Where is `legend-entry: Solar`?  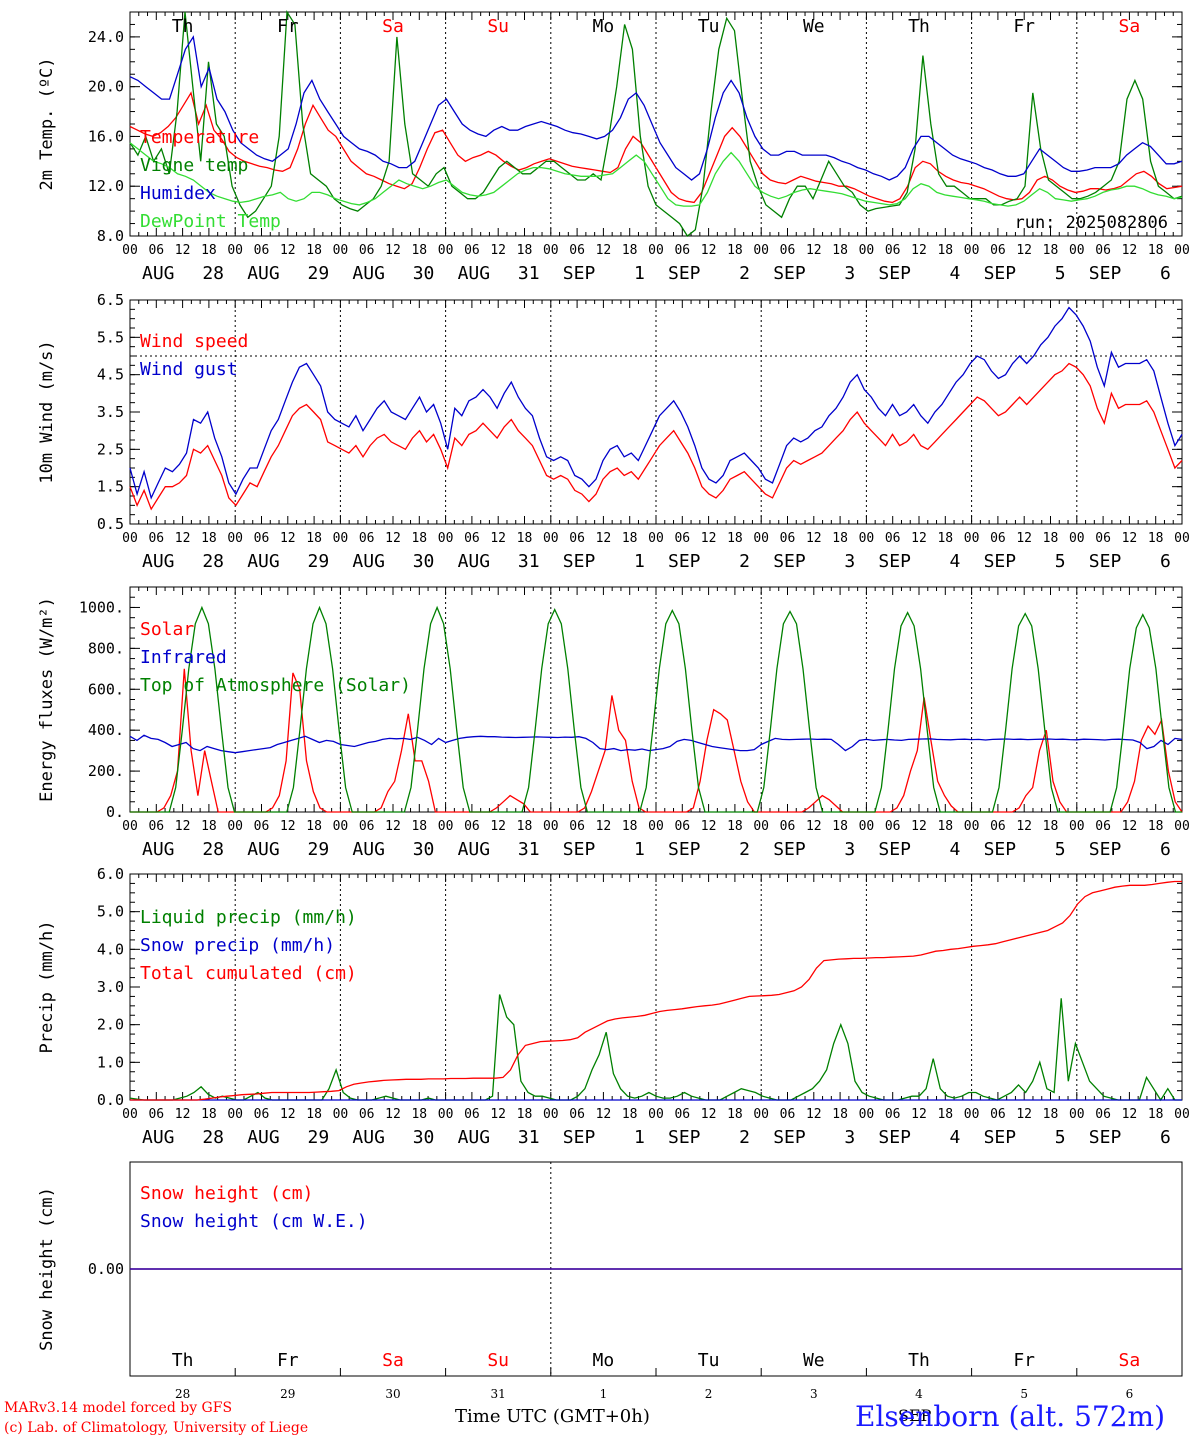
legend-entry: Solar is located at coordinates (167, 629).